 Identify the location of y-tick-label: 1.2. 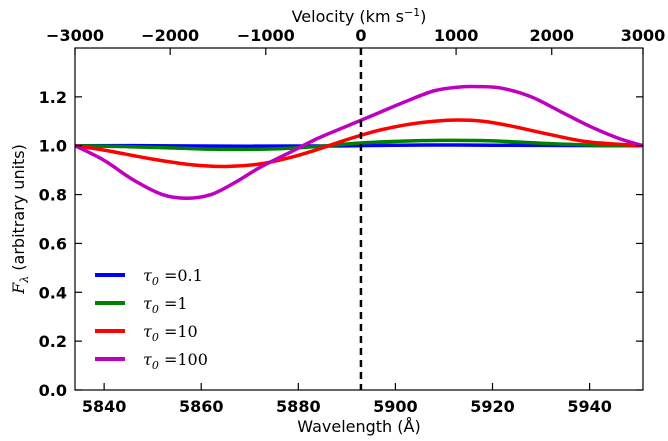
(53, 97).